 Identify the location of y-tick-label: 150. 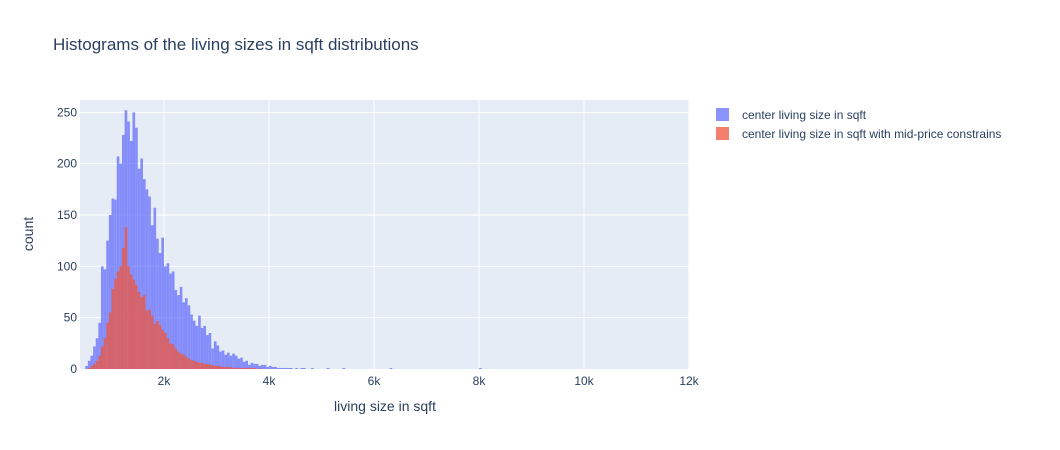
(67, 215).